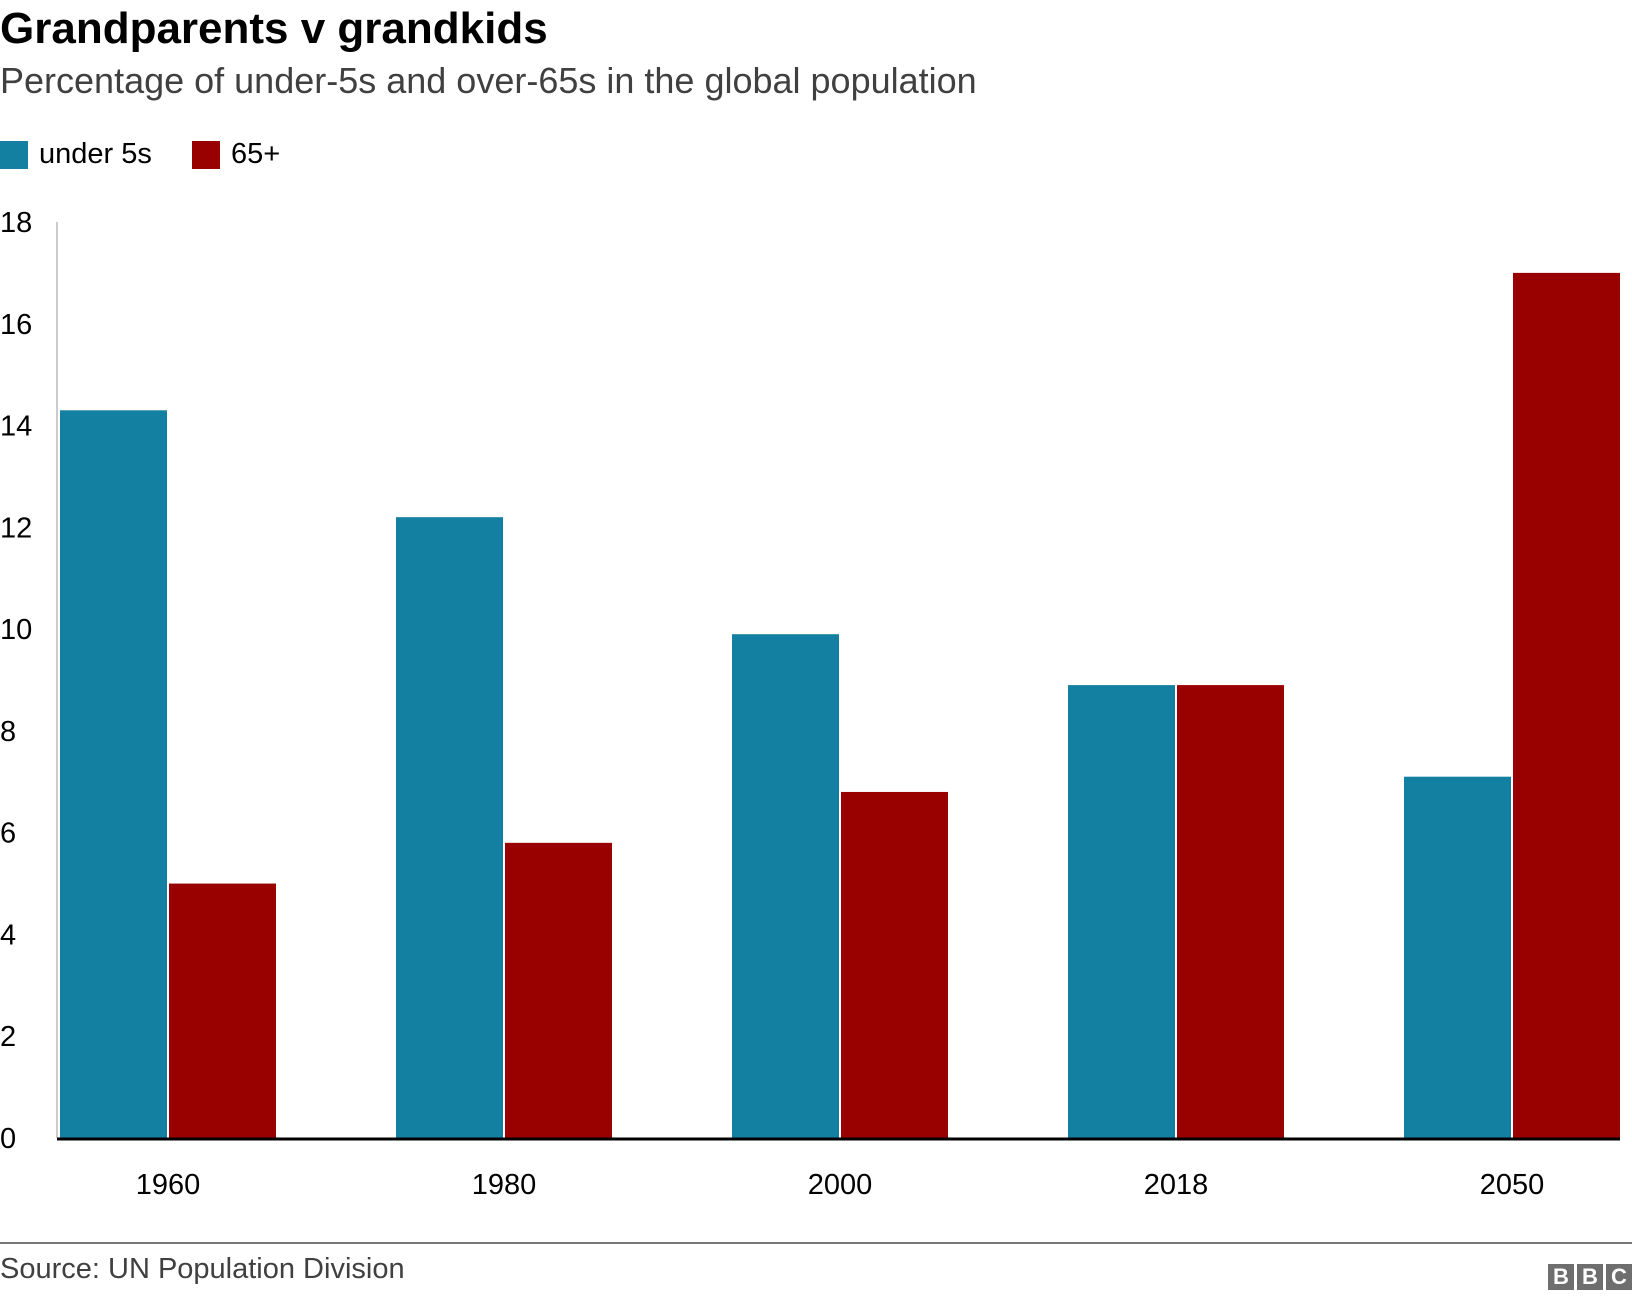 This screenshot has width=1632, height=1300. Describe the element at coordinates (8, 834) in the screenshot. I see `y-tick-label: 6` at that location.